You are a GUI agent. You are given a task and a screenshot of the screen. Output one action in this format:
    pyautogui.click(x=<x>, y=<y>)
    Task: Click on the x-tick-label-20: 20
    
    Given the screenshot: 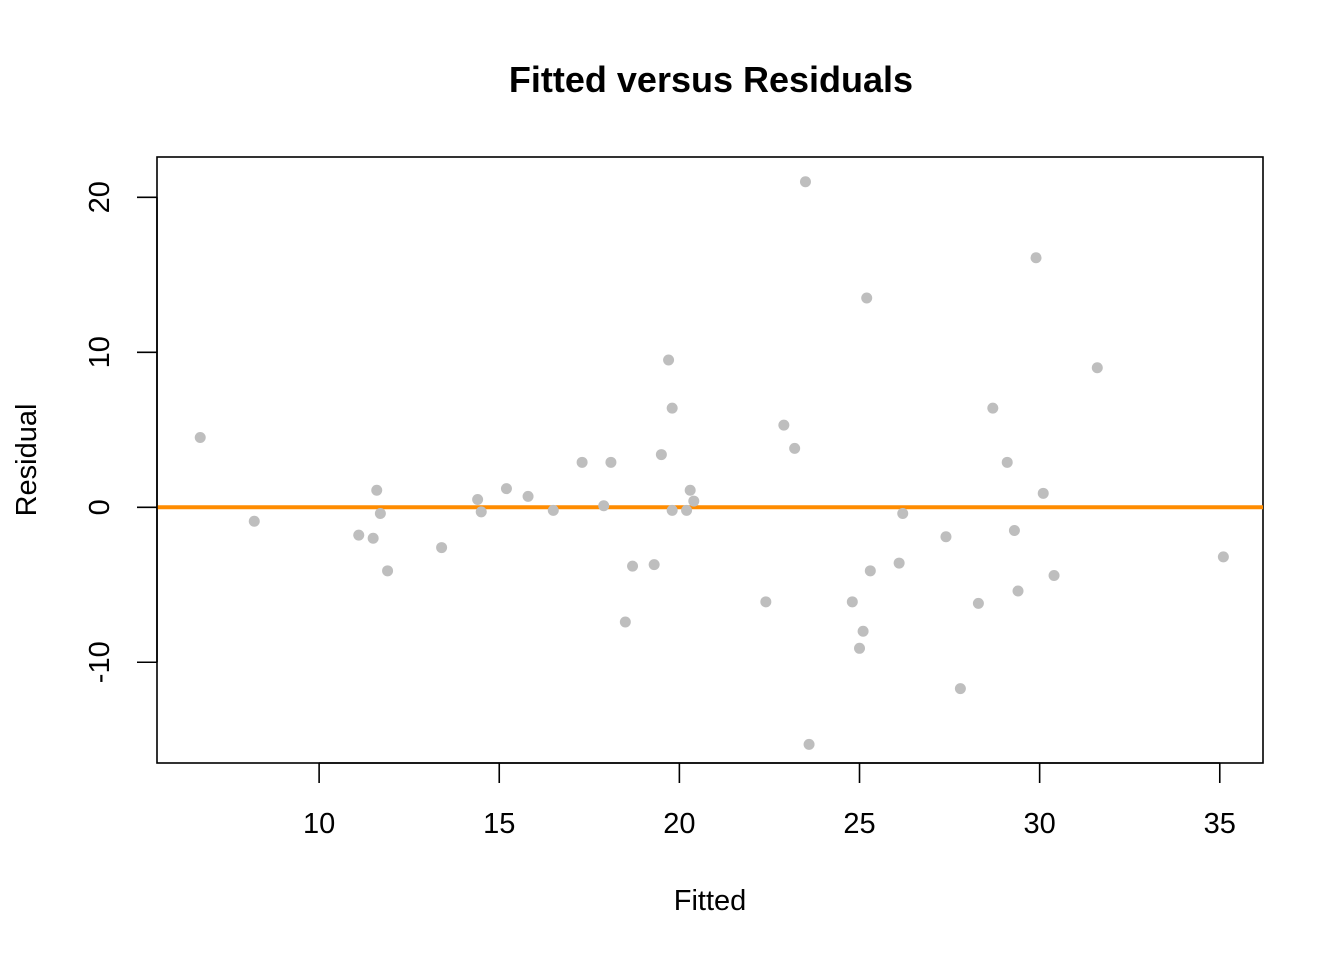 What is the action you would take?
    pyautogui.click(x=679, y=824)
    